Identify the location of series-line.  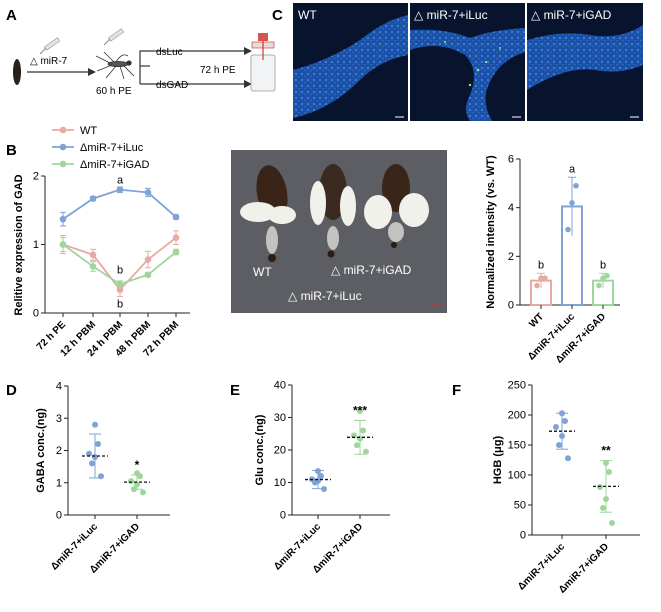
(119, 204).